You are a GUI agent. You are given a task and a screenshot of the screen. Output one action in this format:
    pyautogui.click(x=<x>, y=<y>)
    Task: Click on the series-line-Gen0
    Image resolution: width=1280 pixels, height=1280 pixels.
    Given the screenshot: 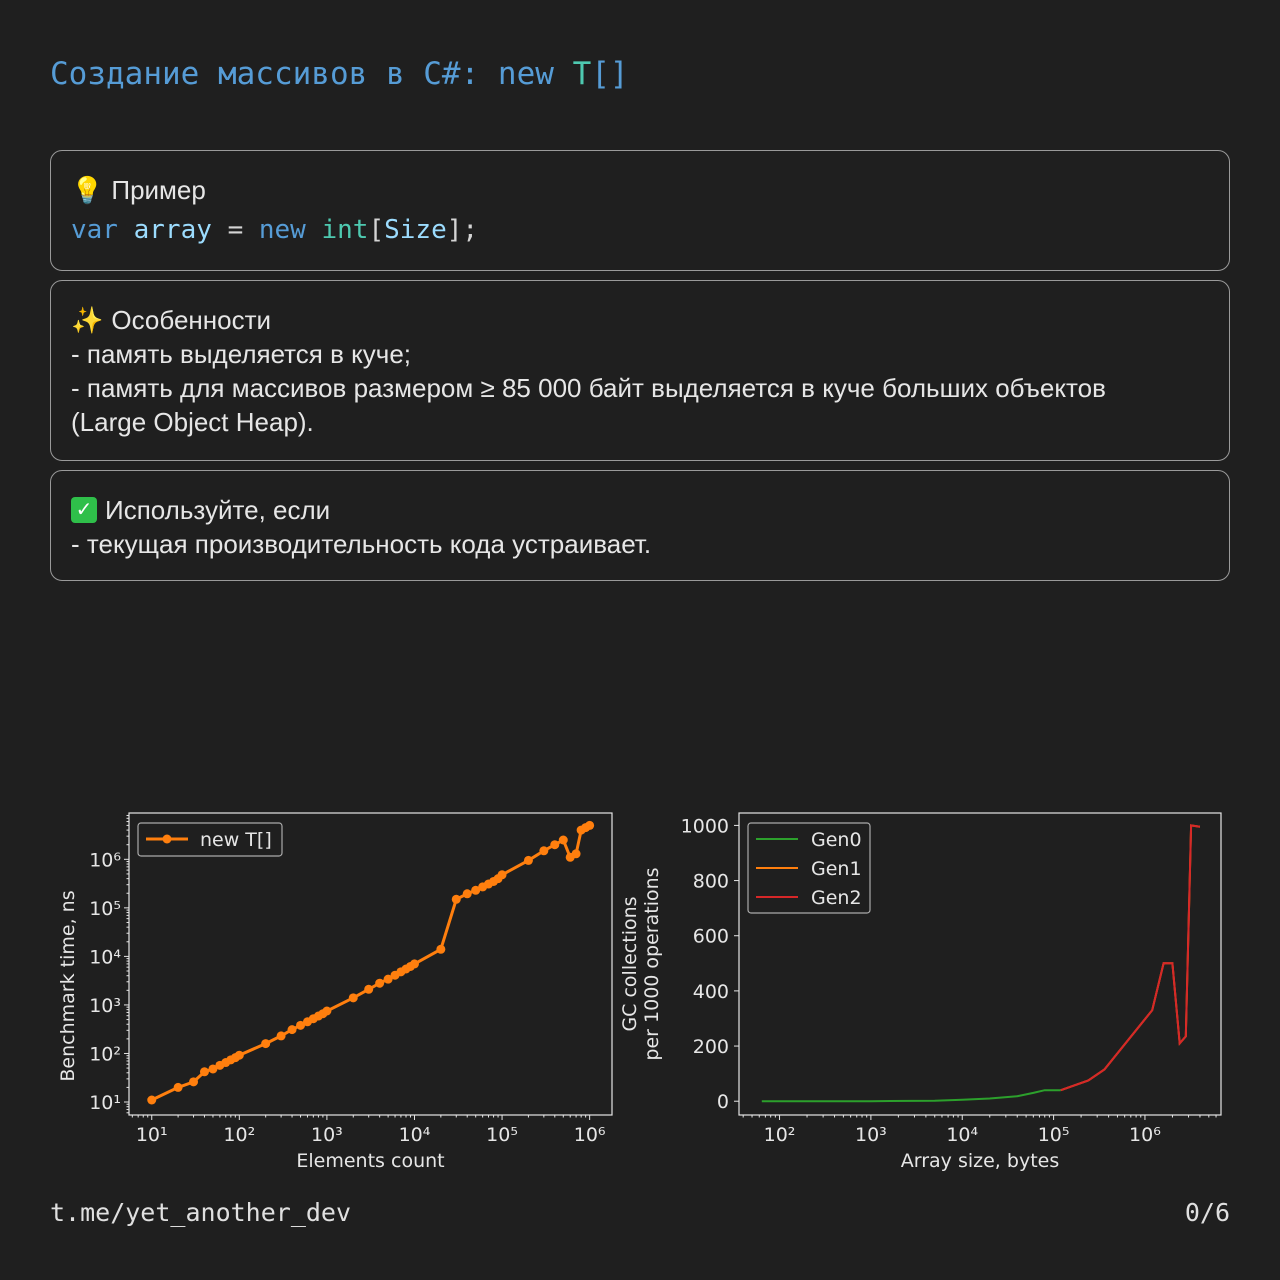 What is the action you would take?
    pyautogui.click(x=911, y=1096)
    